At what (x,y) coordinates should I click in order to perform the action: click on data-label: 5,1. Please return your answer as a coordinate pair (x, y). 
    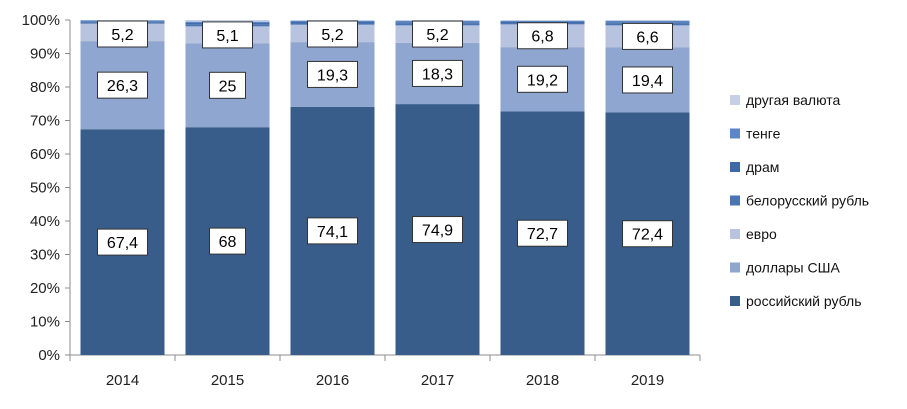
    Looking at the image, I should click on (227, 36).